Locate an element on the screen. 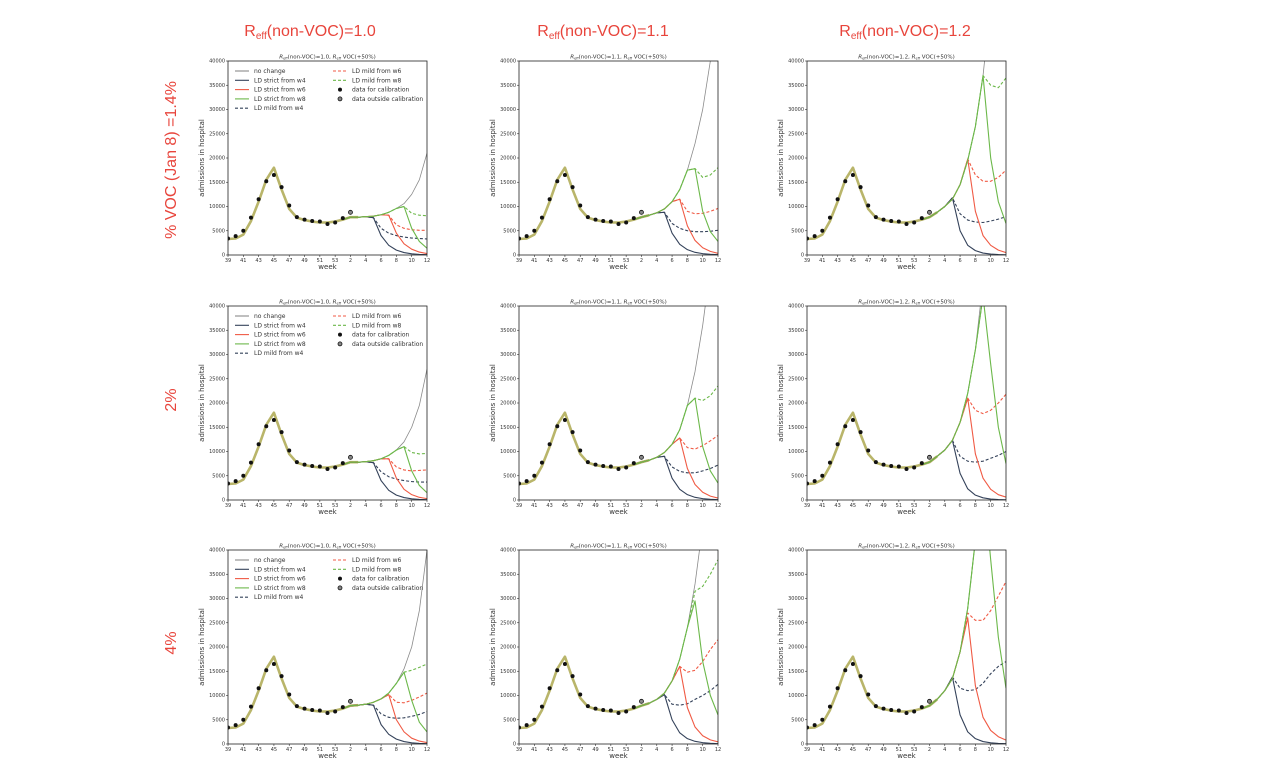  column-title-rest: (non-VOC)=1.2 is located at coordinates (916, 31).